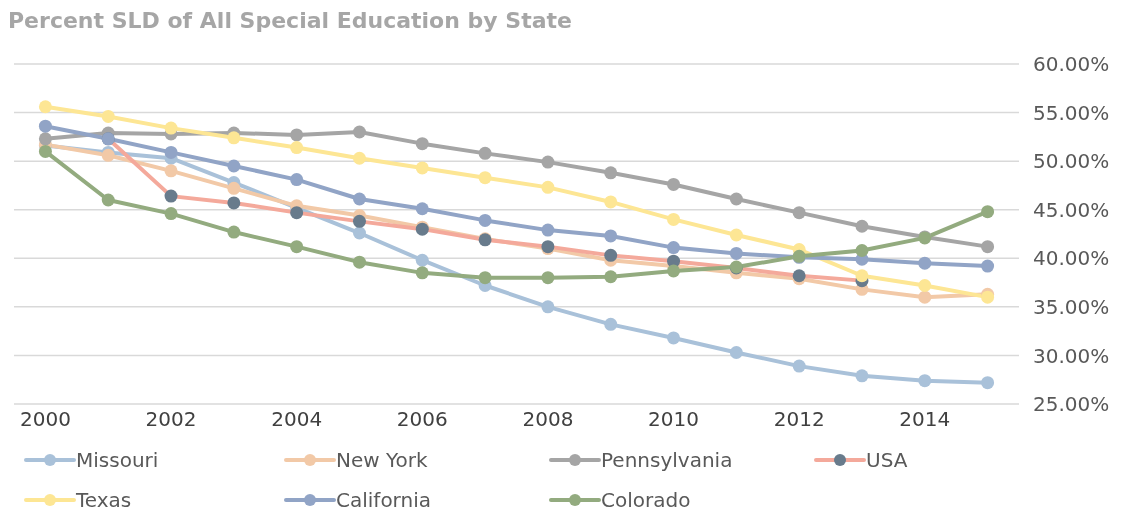 The image size is (1123, 525). I want to click on legend-label: Missouri, so click(117, 460).